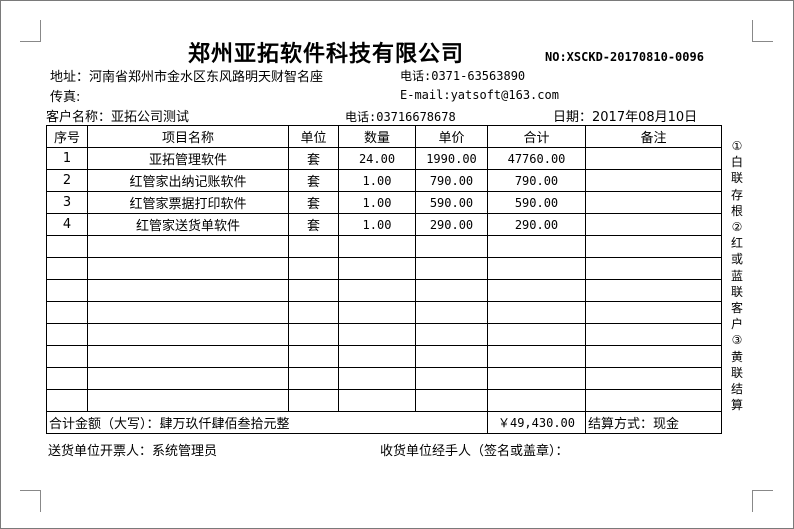 The image size is (794, 529). Describe the element at coordinates (67, 136) in the screenshot. I see `header-cell: 序号` at that location.